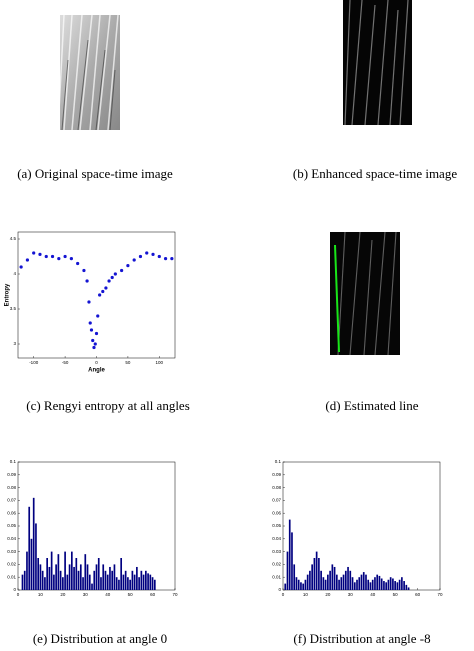  Describe the element at coordinates (95, 173) in the screenshot. I see `caption: (a) Original space-time image` at that location.